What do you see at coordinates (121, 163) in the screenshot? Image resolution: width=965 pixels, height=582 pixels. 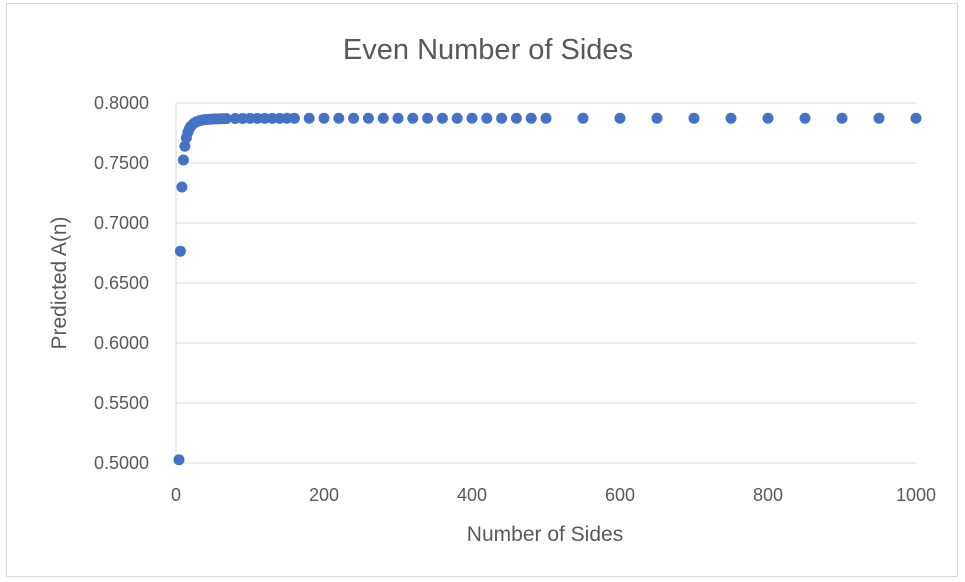 I see `y-tick-label: 0.7500` at bounding box center [121, 163].